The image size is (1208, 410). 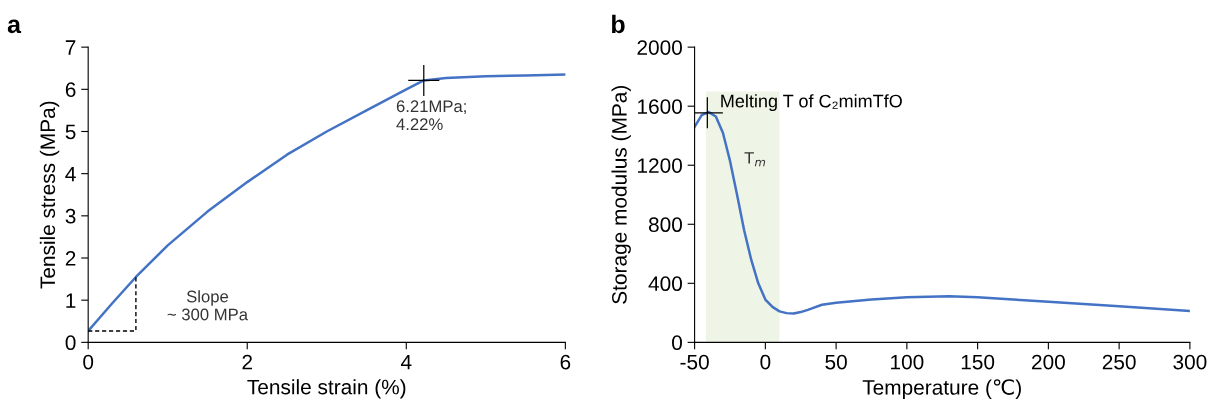 I want to click on x-tick-label: 100, so click(x=907, y=362).